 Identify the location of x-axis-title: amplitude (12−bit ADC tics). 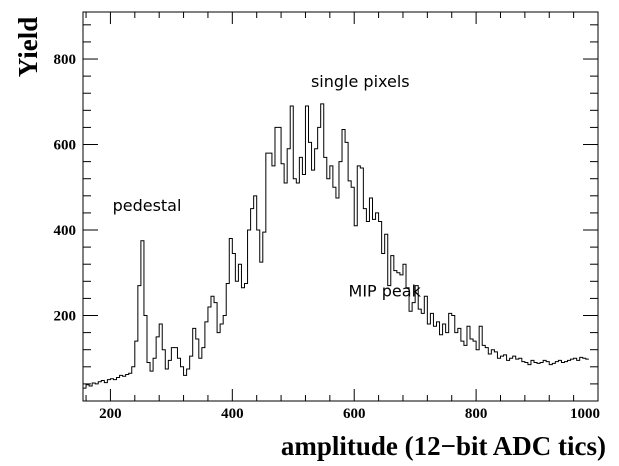
(443, 446).